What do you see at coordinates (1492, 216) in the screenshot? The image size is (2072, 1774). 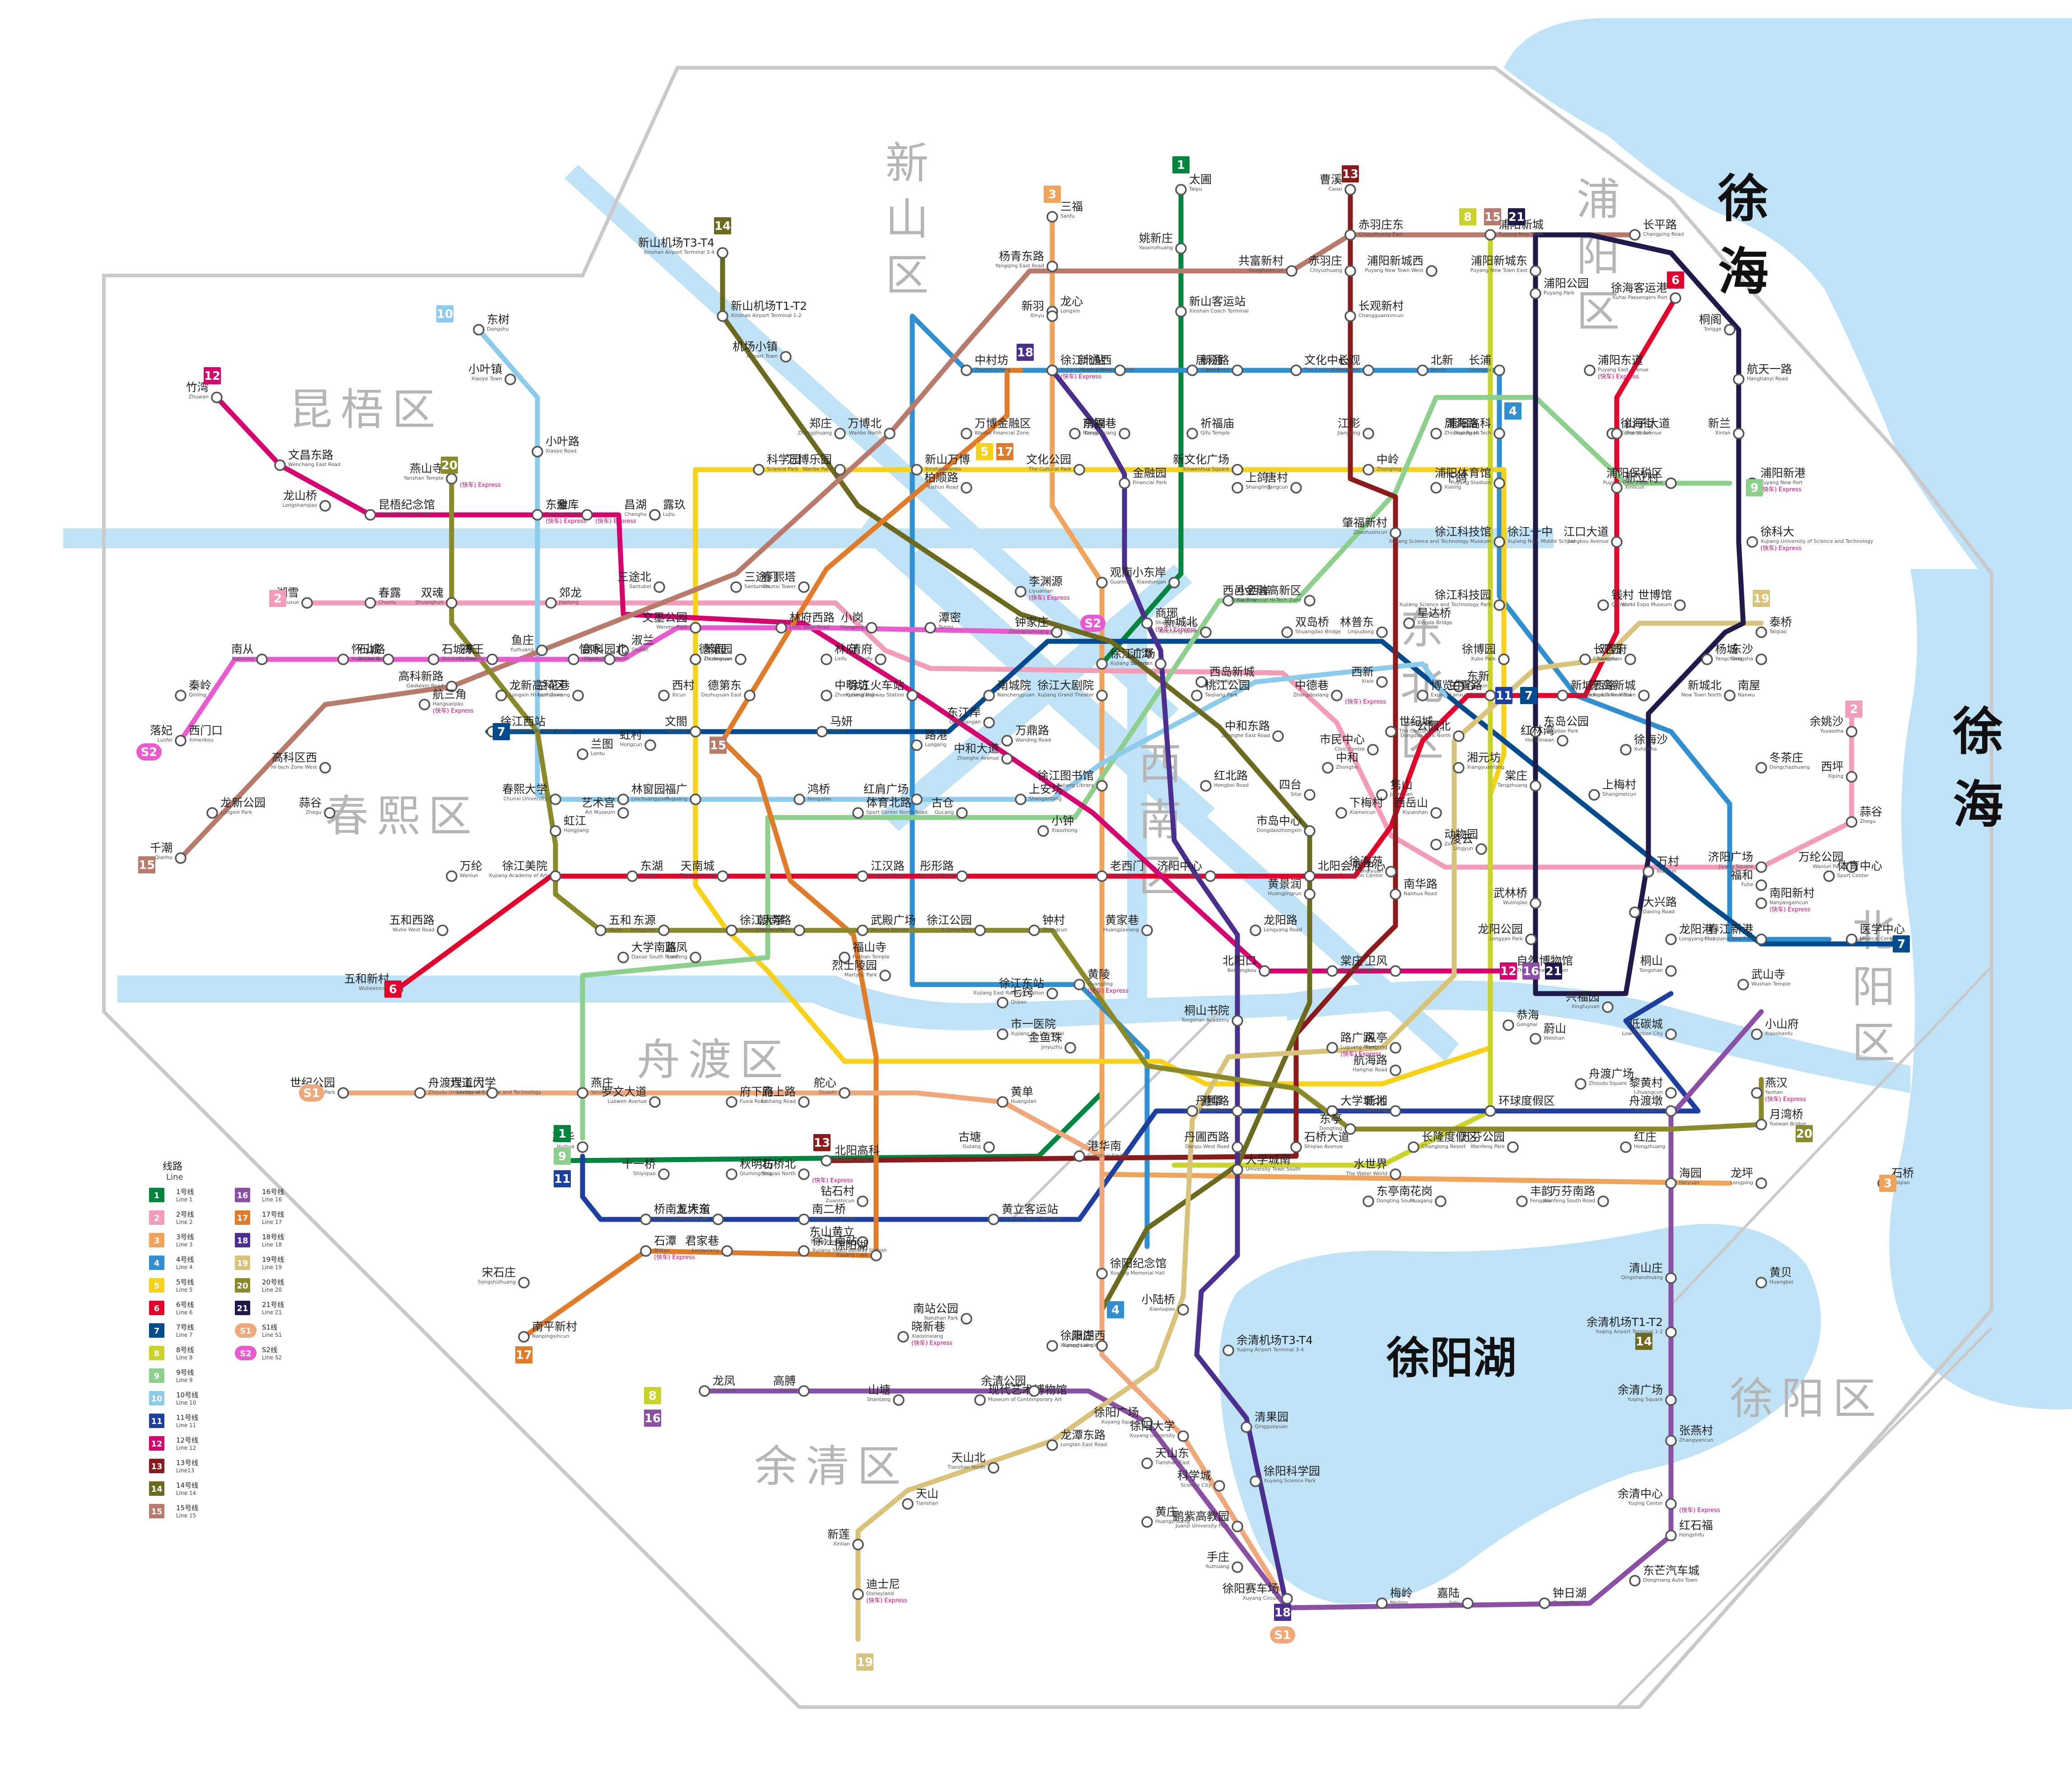 I see `line-badge: 15` at bounding box center [1492, 216].